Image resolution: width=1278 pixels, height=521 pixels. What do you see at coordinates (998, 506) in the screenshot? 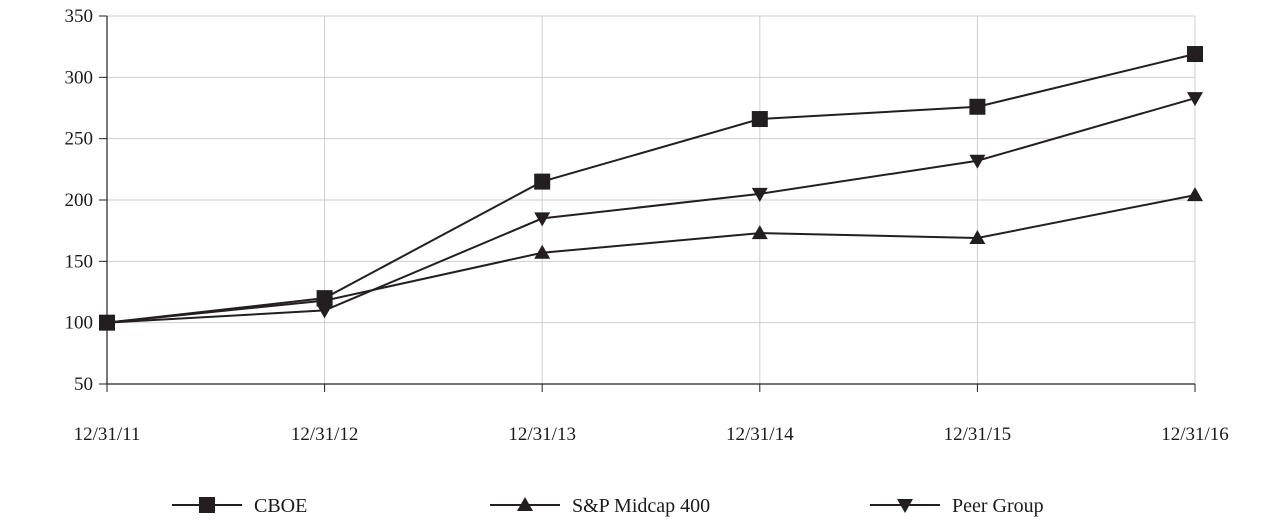
I see `legend-label-peer-group: Peer Group` at bounding box center [998, 506].